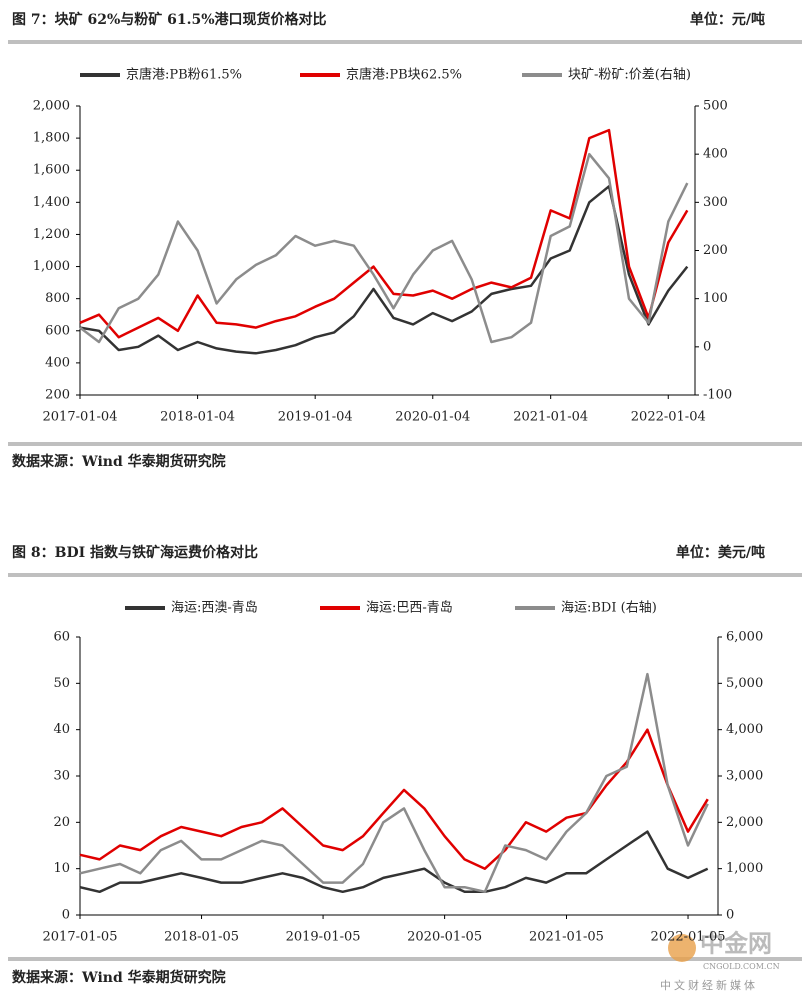  Describe the element at coordinates (566, 937) in the screenshot. I see `x-tick-label: 2021-01-05` at that location.